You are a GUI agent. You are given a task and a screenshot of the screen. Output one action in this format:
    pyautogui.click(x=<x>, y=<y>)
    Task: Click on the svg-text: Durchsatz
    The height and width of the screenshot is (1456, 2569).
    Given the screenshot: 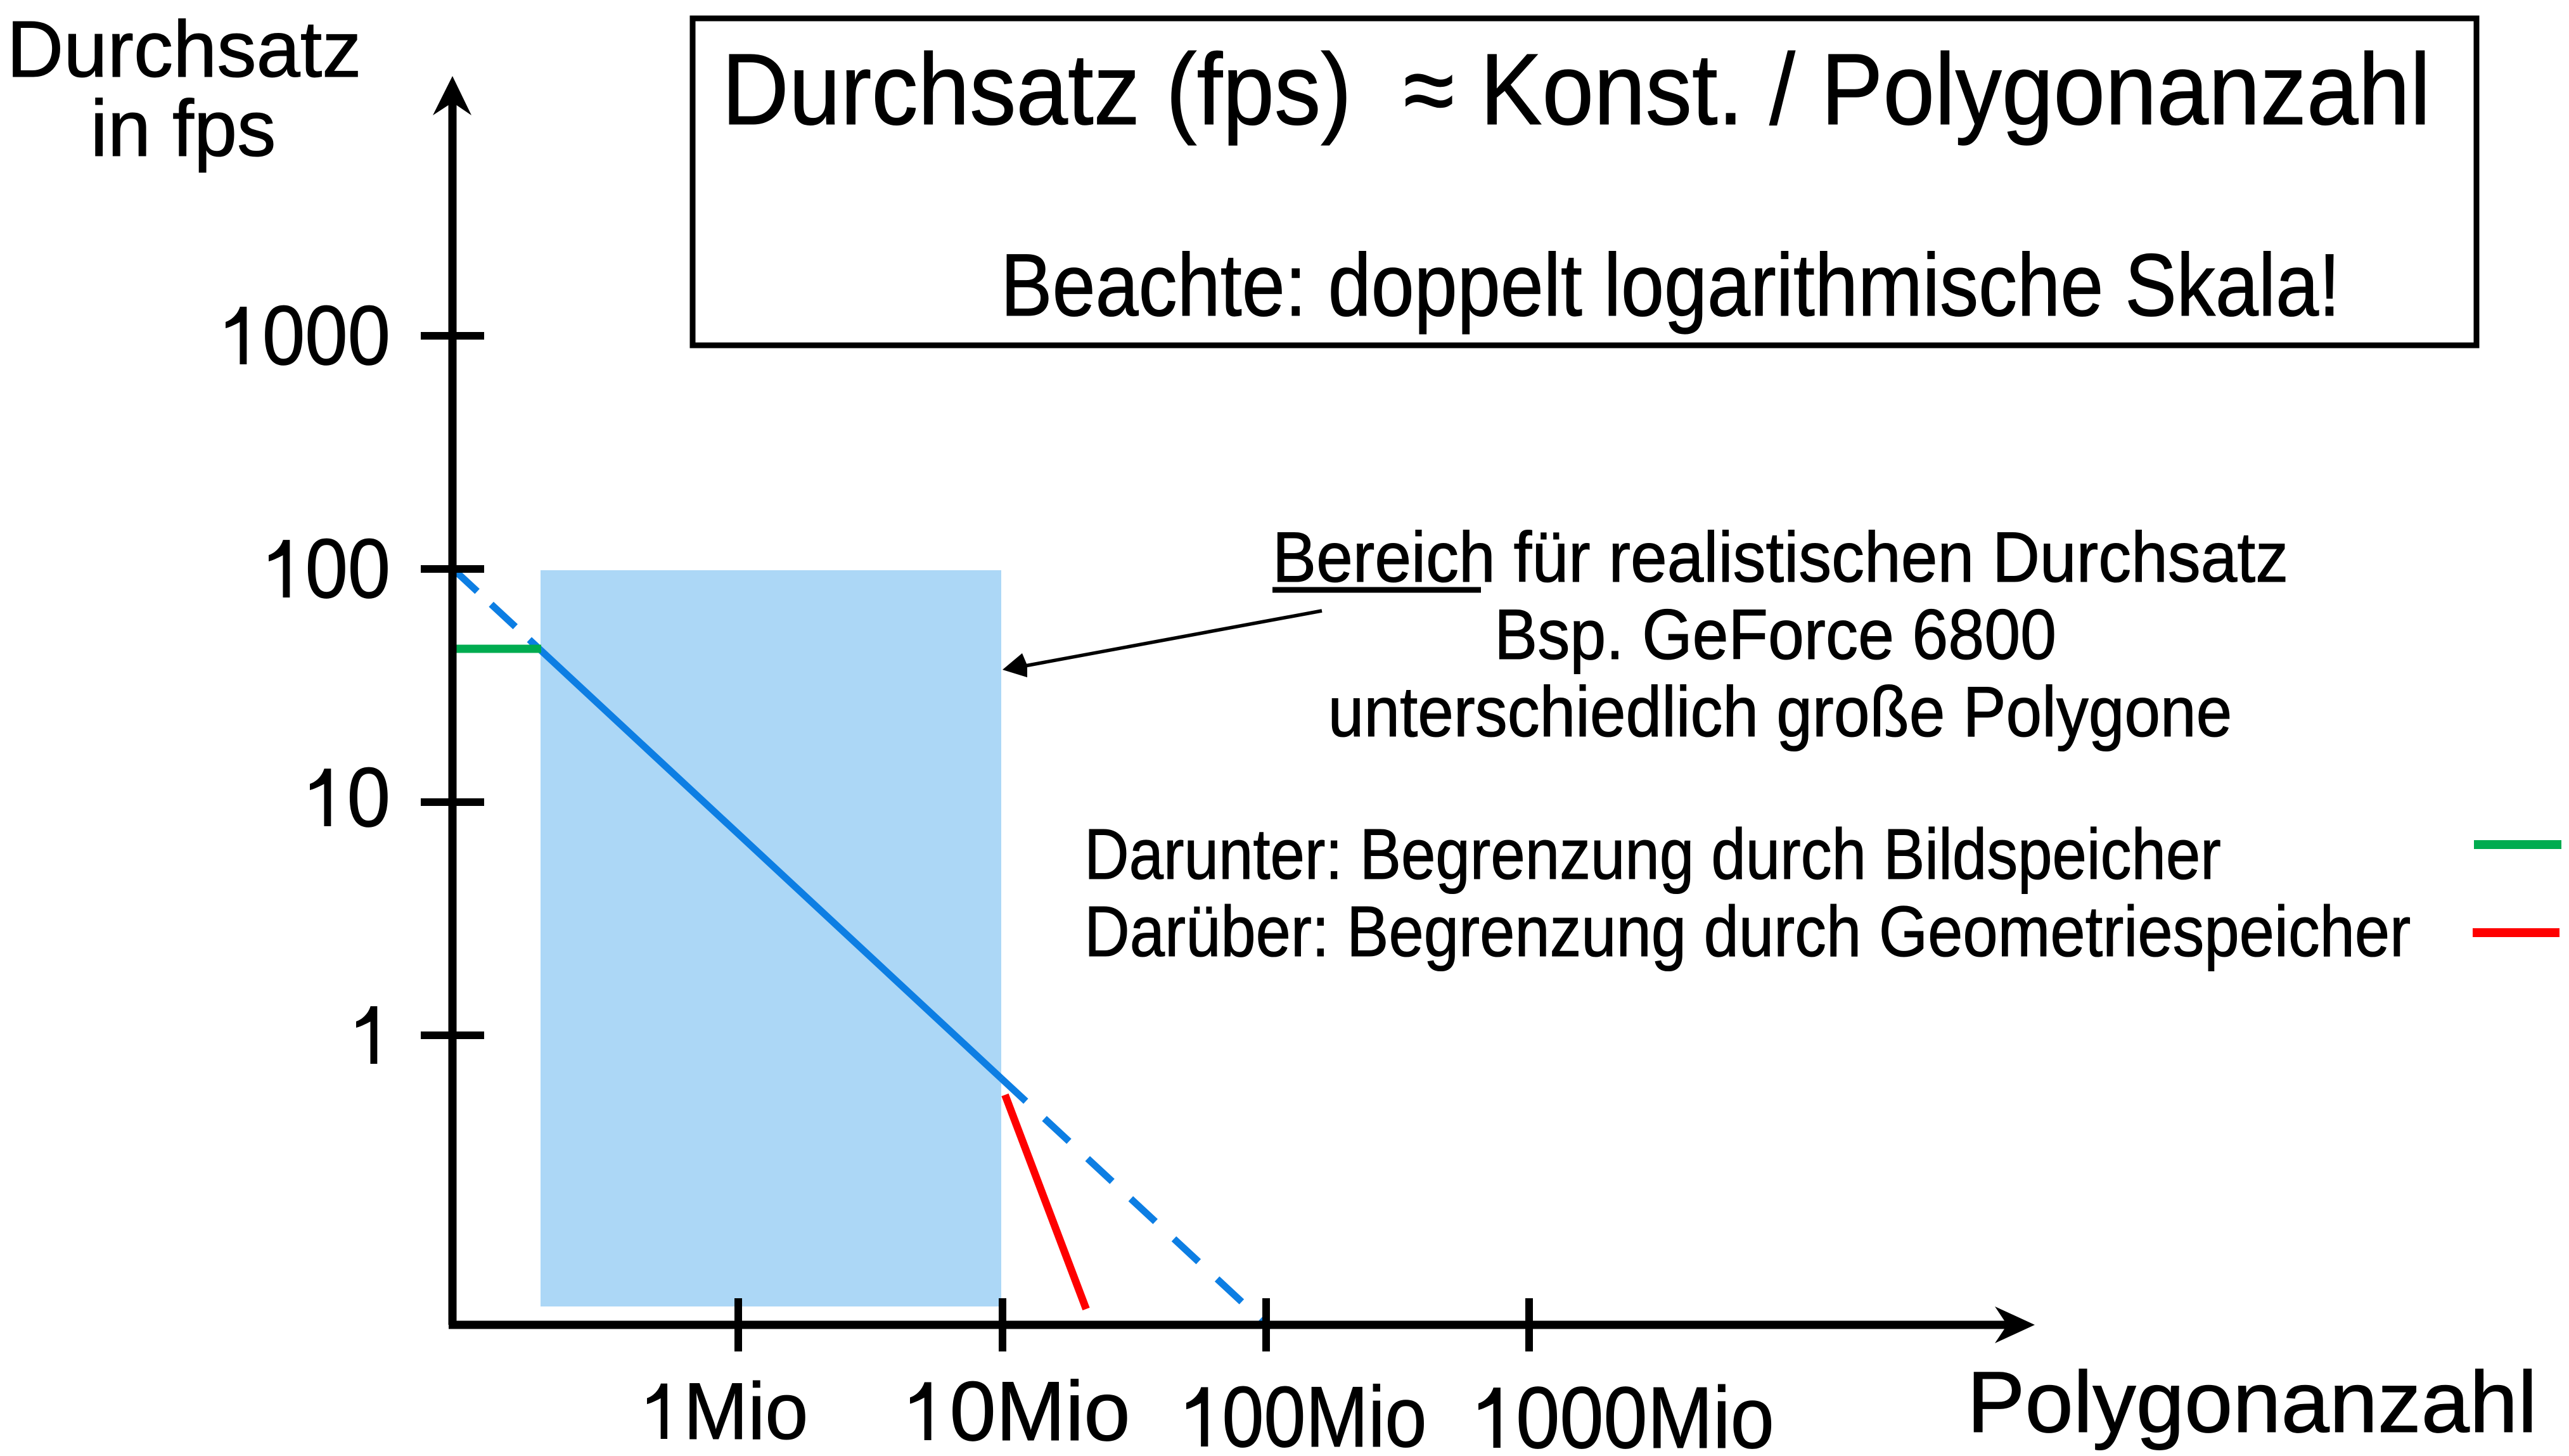 What is the action you would take?
    pyautogui.click(x=184, y=49)
    